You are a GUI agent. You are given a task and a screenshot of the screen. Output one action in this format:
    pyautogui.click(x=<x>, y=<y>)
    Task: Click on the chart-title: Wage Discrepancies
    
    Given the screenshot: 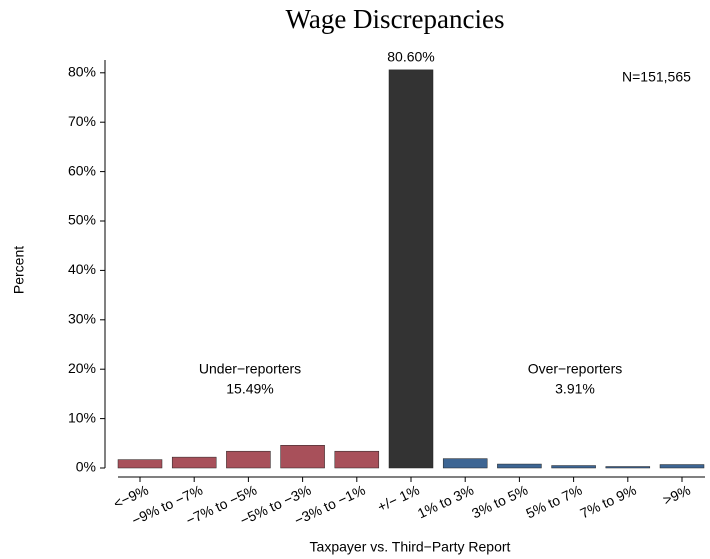 What is the action you would take?
    pyautogui.click(x=395, y=19)
    